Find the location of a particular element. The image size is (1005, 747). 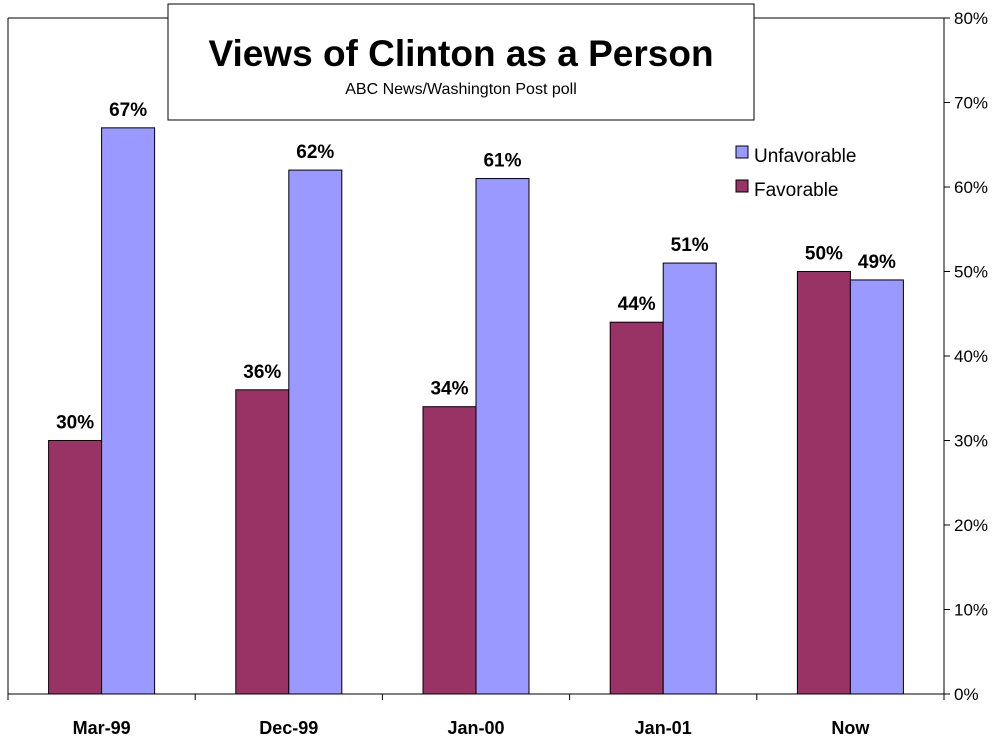

legend-label-favorable: Favorable is located at coordinates (796, 190).